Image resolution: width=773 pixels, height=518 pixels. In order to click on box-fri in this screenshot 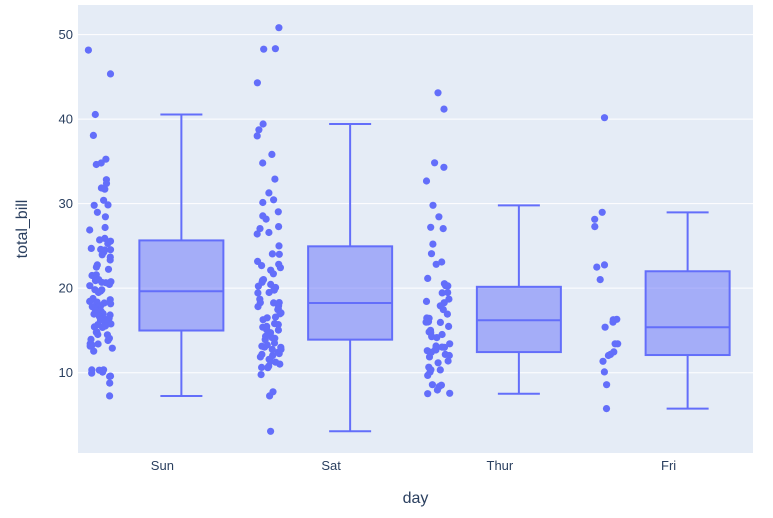, I will do `click(687, 310)`.